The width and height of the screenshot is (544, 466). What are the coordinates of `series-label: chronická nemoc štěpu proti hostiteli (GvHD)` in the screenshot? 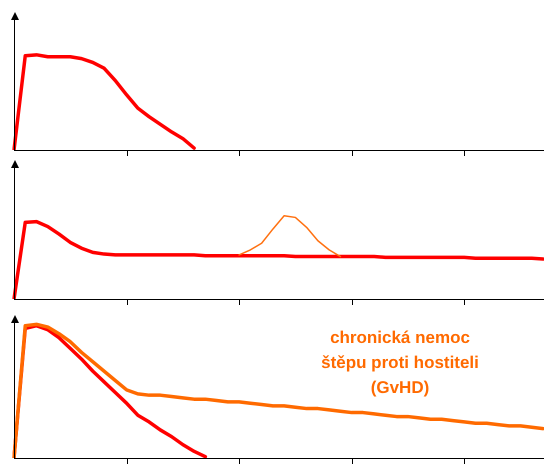 It's located at (400, 363).